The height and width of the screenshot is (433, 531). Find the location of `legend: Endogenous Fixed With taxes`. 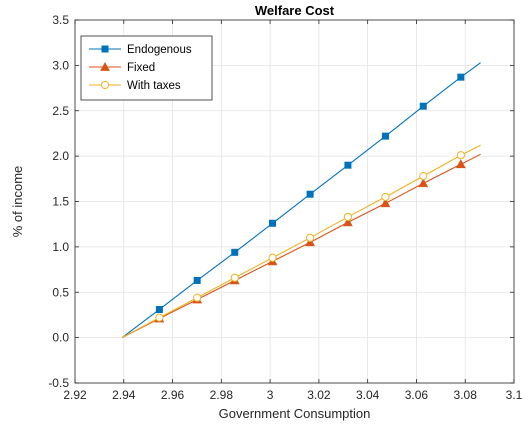

legend: Endogenous Fixed With taxes is located at coordinates (146, 68).